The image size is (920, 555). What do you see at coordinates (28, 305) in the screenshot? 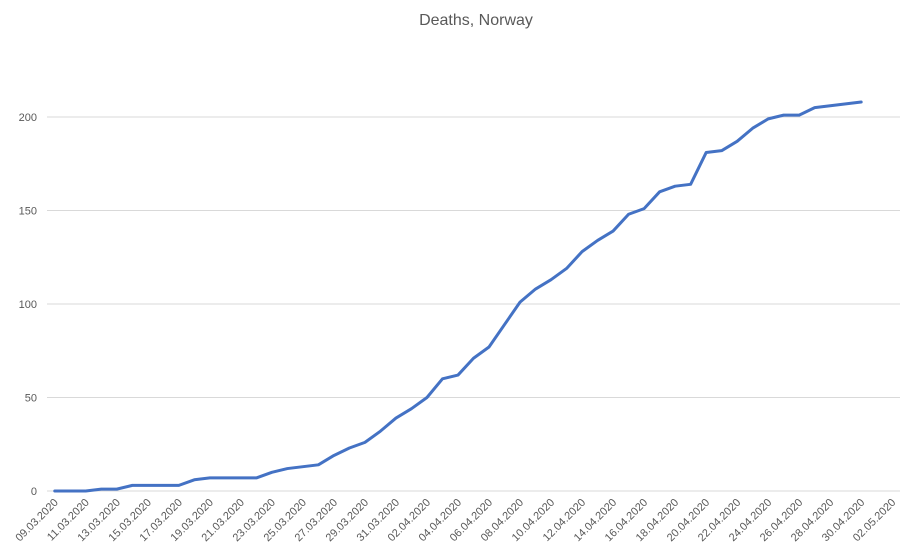
I see `y-tick-label: 100` at bounding box center [28, 305].